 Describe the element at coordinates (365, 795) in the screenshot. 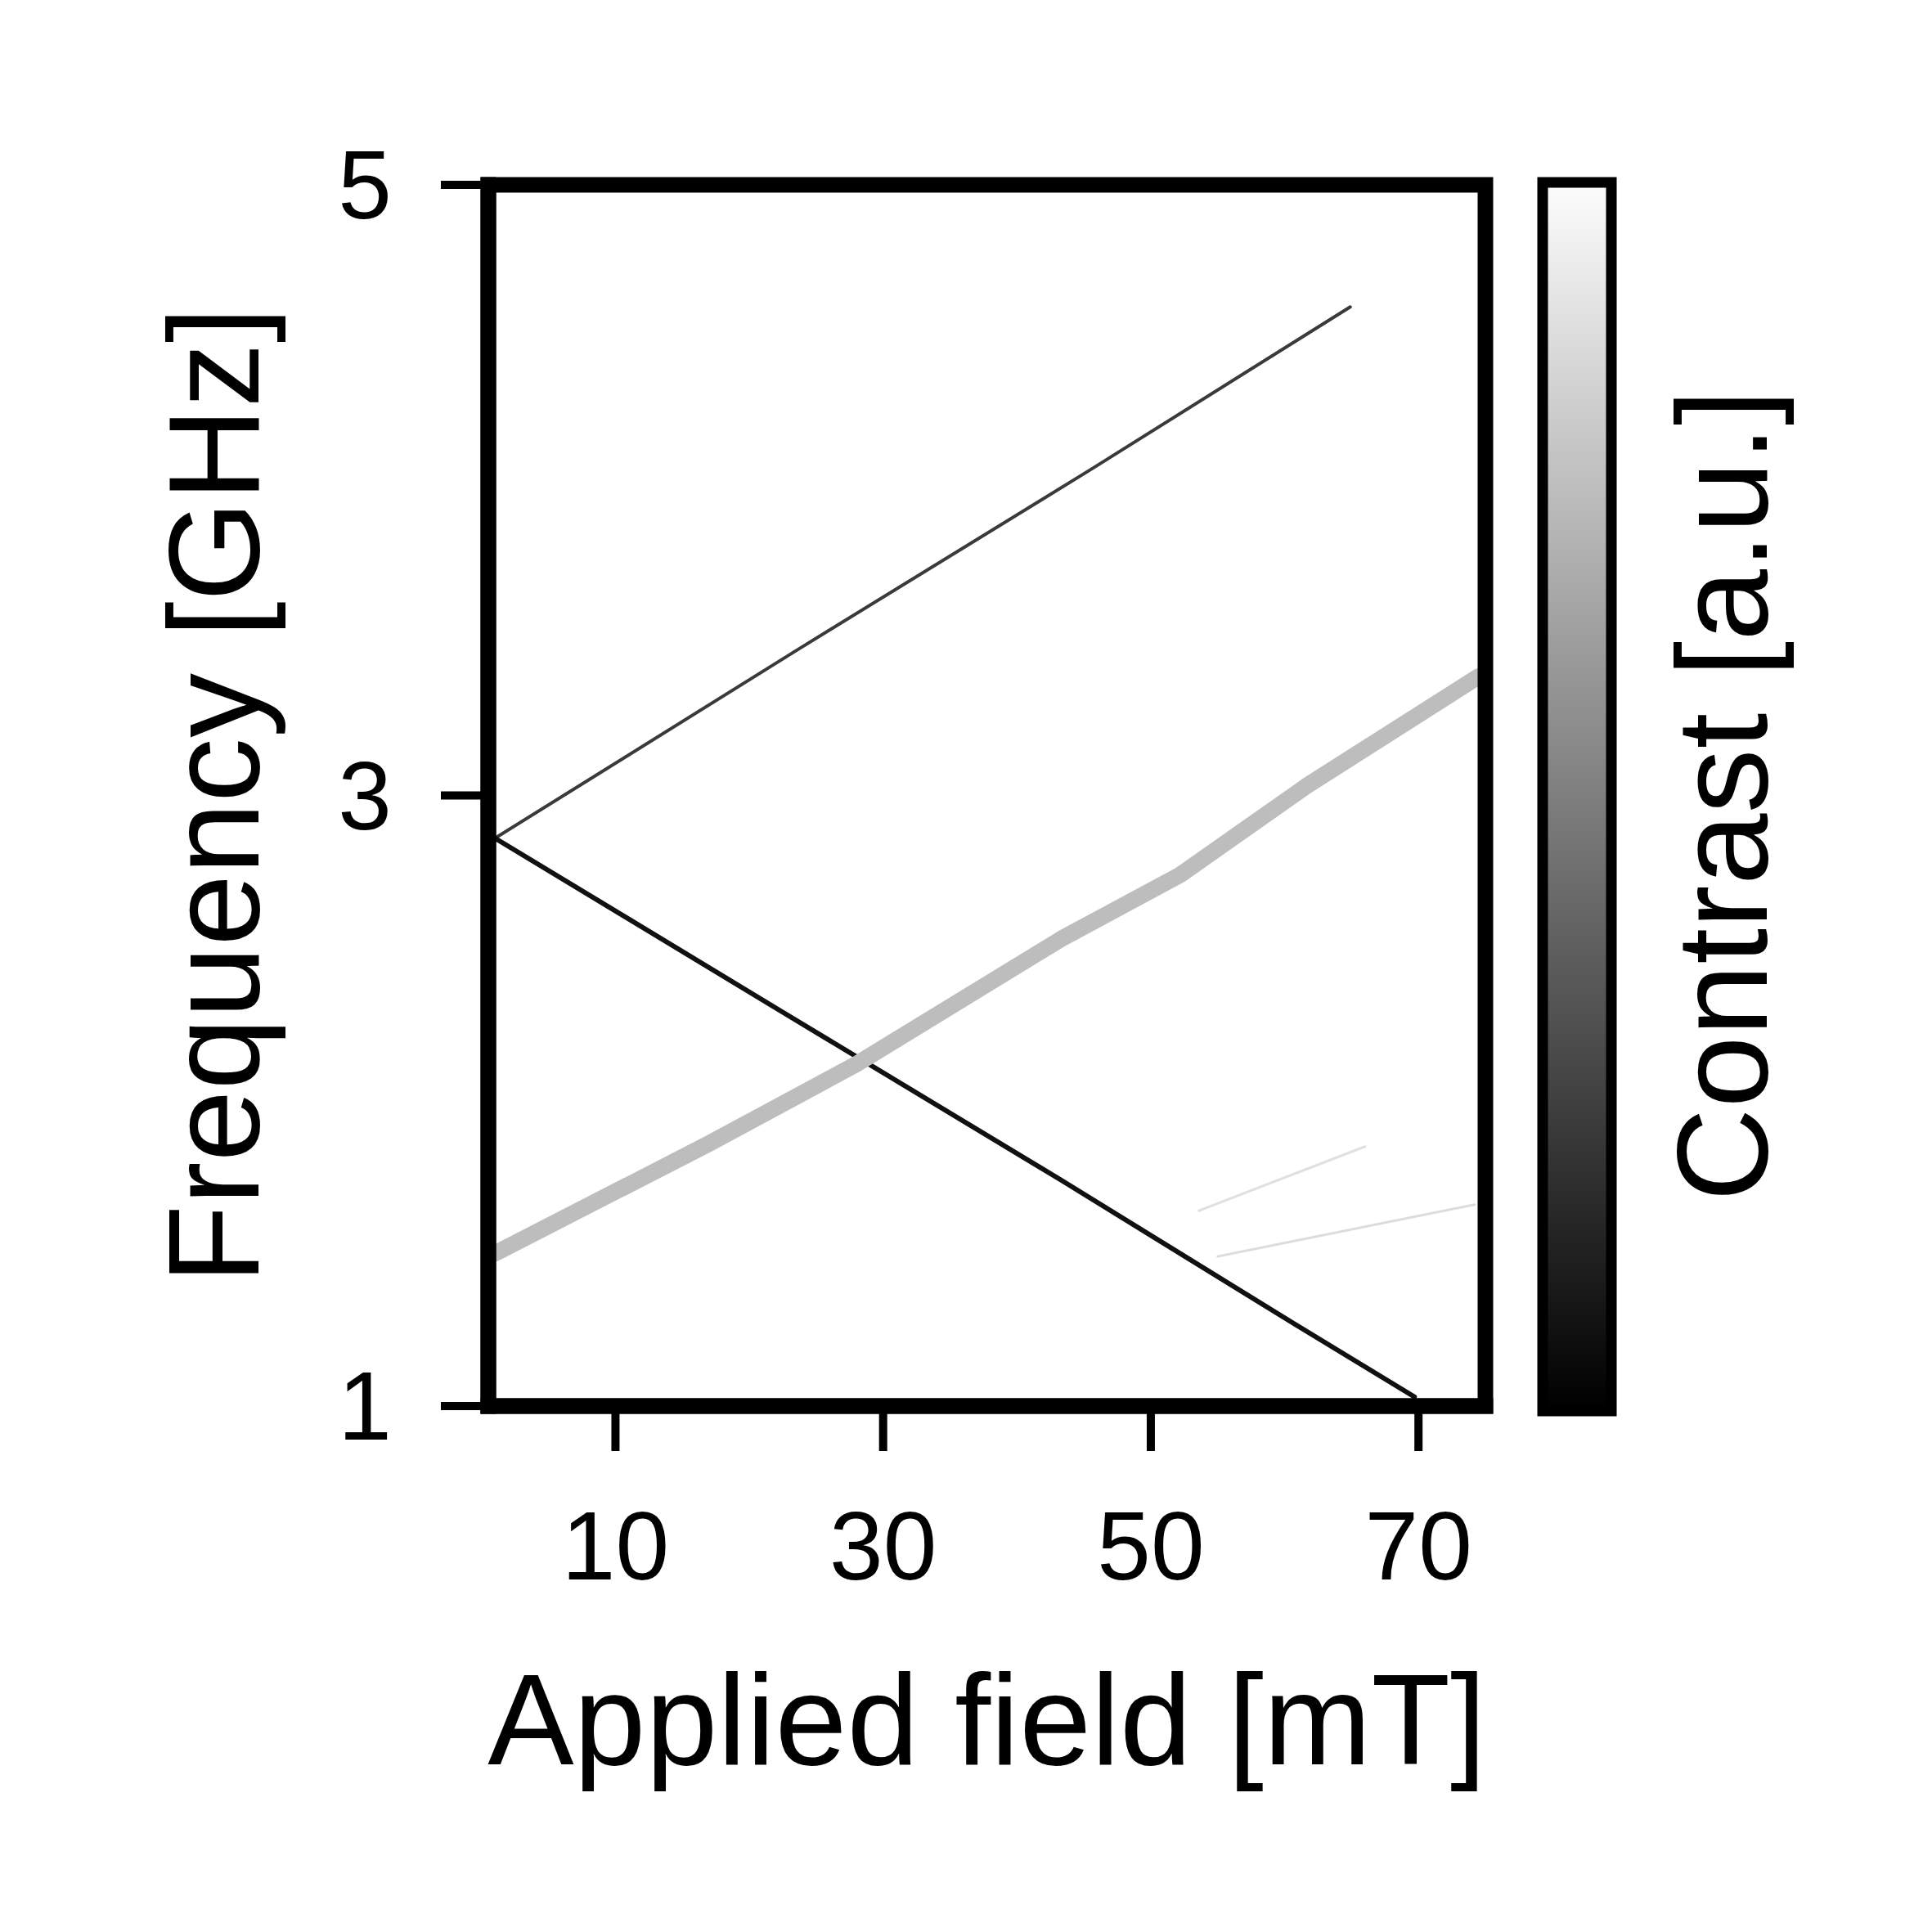

I see `y-tick-label: 3` at that location.